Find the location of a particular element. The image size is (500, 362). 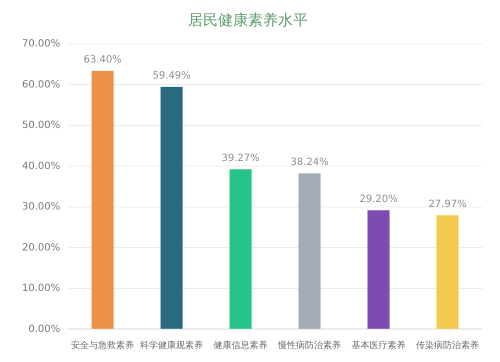

y-tick-label: 20.00% is located at coordinates (41, 248).